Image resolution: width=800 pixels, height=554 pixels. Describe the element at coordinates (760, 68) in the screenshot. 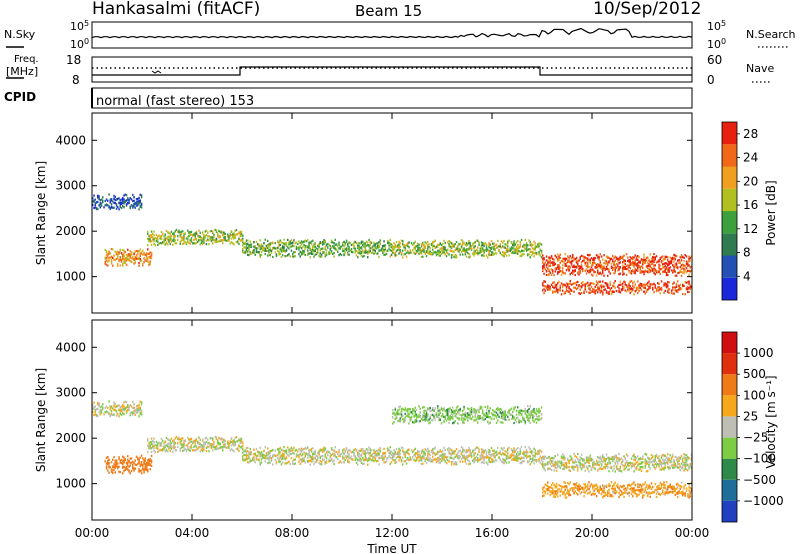

I see `nave-label: Nave` at that location.